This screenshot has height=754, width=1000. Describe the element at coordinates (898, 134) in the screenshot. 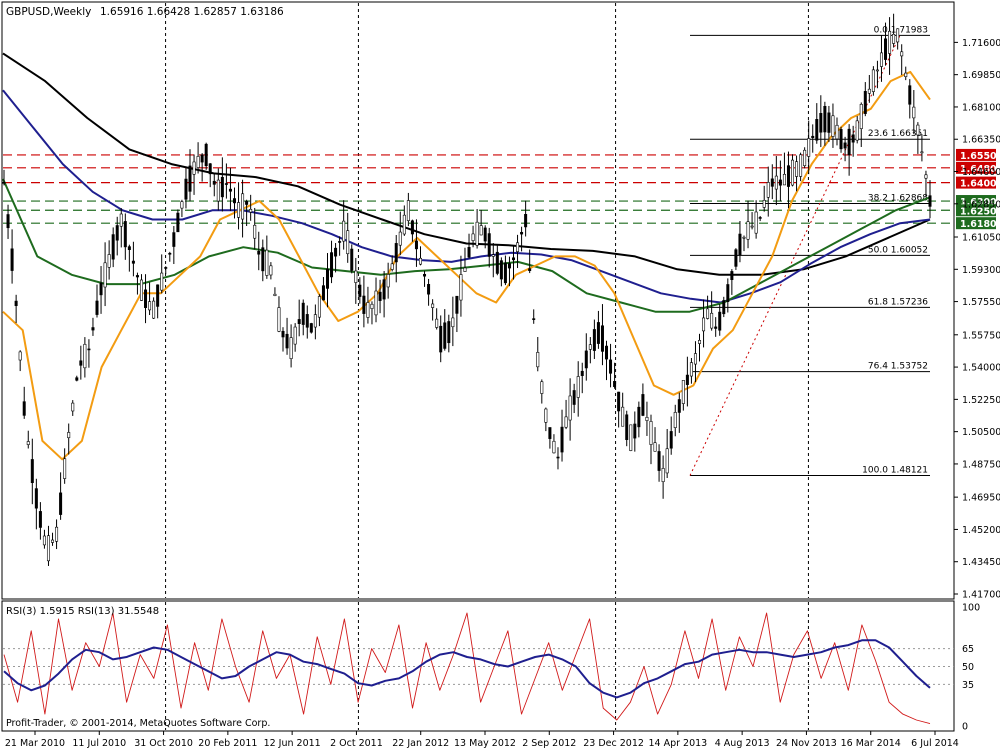

I see `fib-level-label: 23.6 1.66351` at that location.